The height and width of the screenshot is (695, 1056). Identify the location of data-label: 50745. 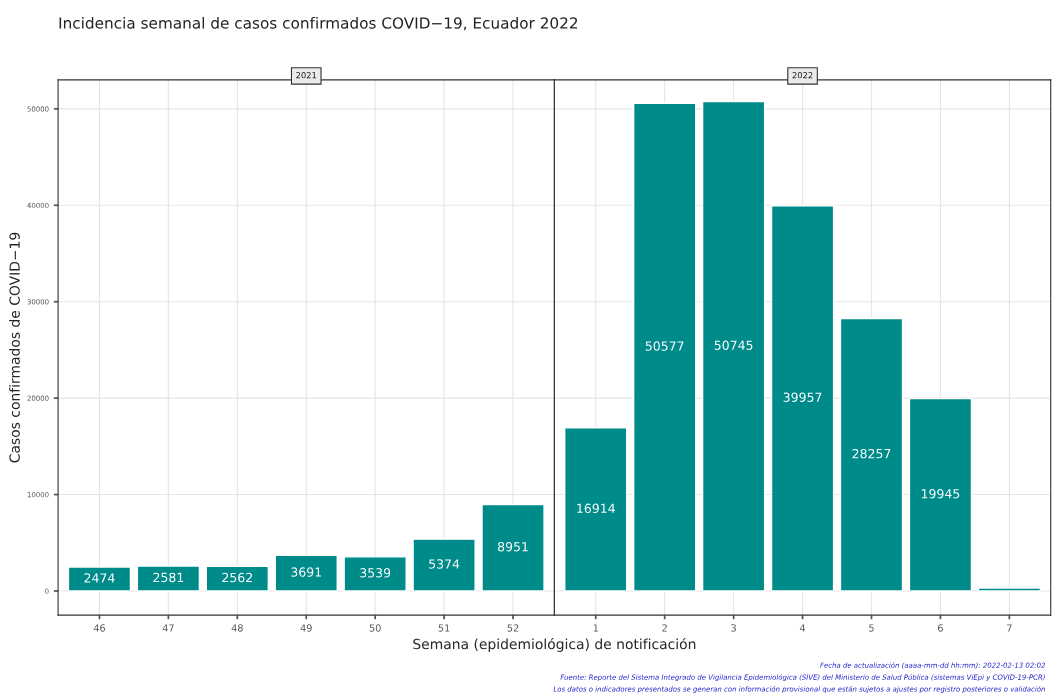
(733, 345).